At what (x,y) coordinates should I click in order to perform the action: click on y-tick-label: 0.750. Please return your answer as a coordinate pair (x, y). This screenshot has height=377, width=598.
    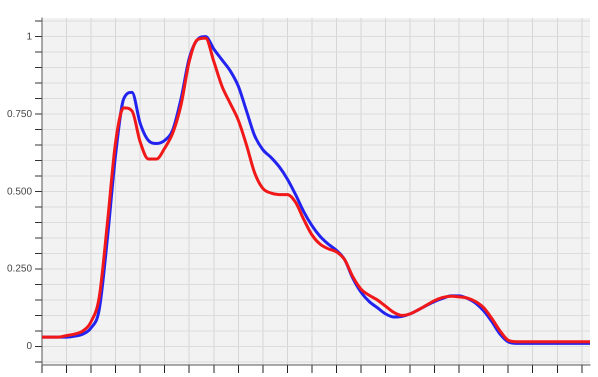
    Looking at the image, I should click on (19, 114).